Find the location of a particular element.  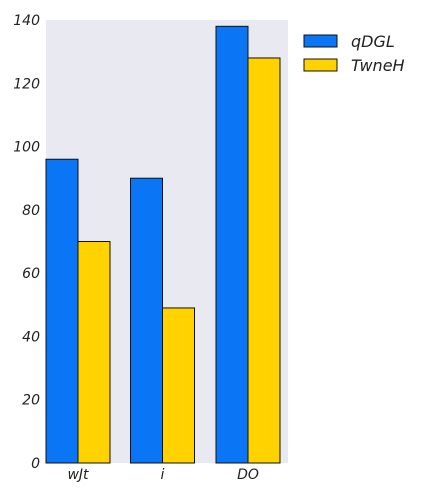

x-tick-label: i is located at coordinates (163, 475).